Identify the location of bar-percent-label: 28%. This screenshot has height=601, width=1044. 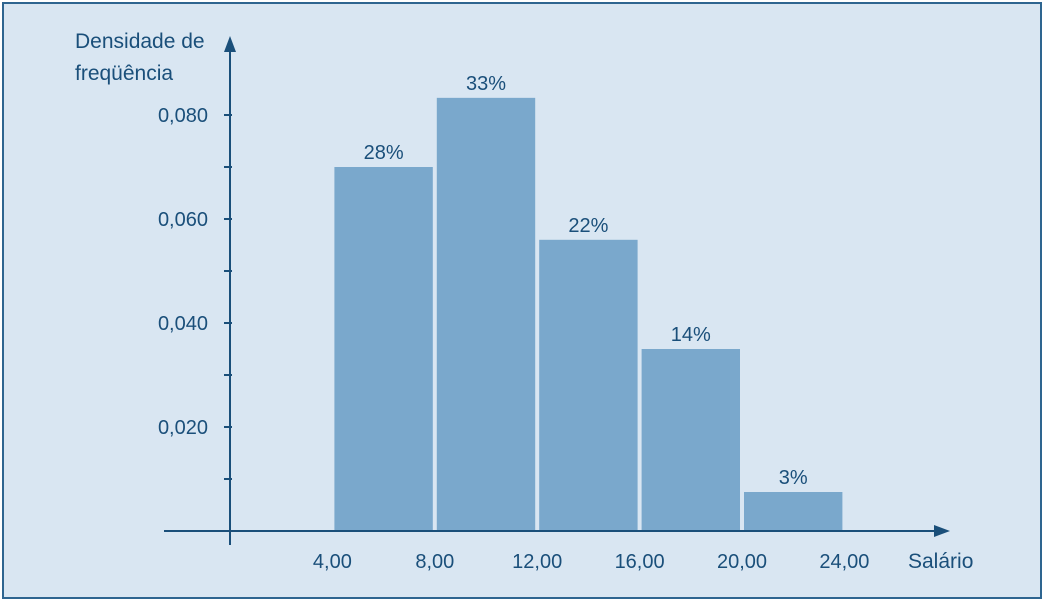
(384, 153).